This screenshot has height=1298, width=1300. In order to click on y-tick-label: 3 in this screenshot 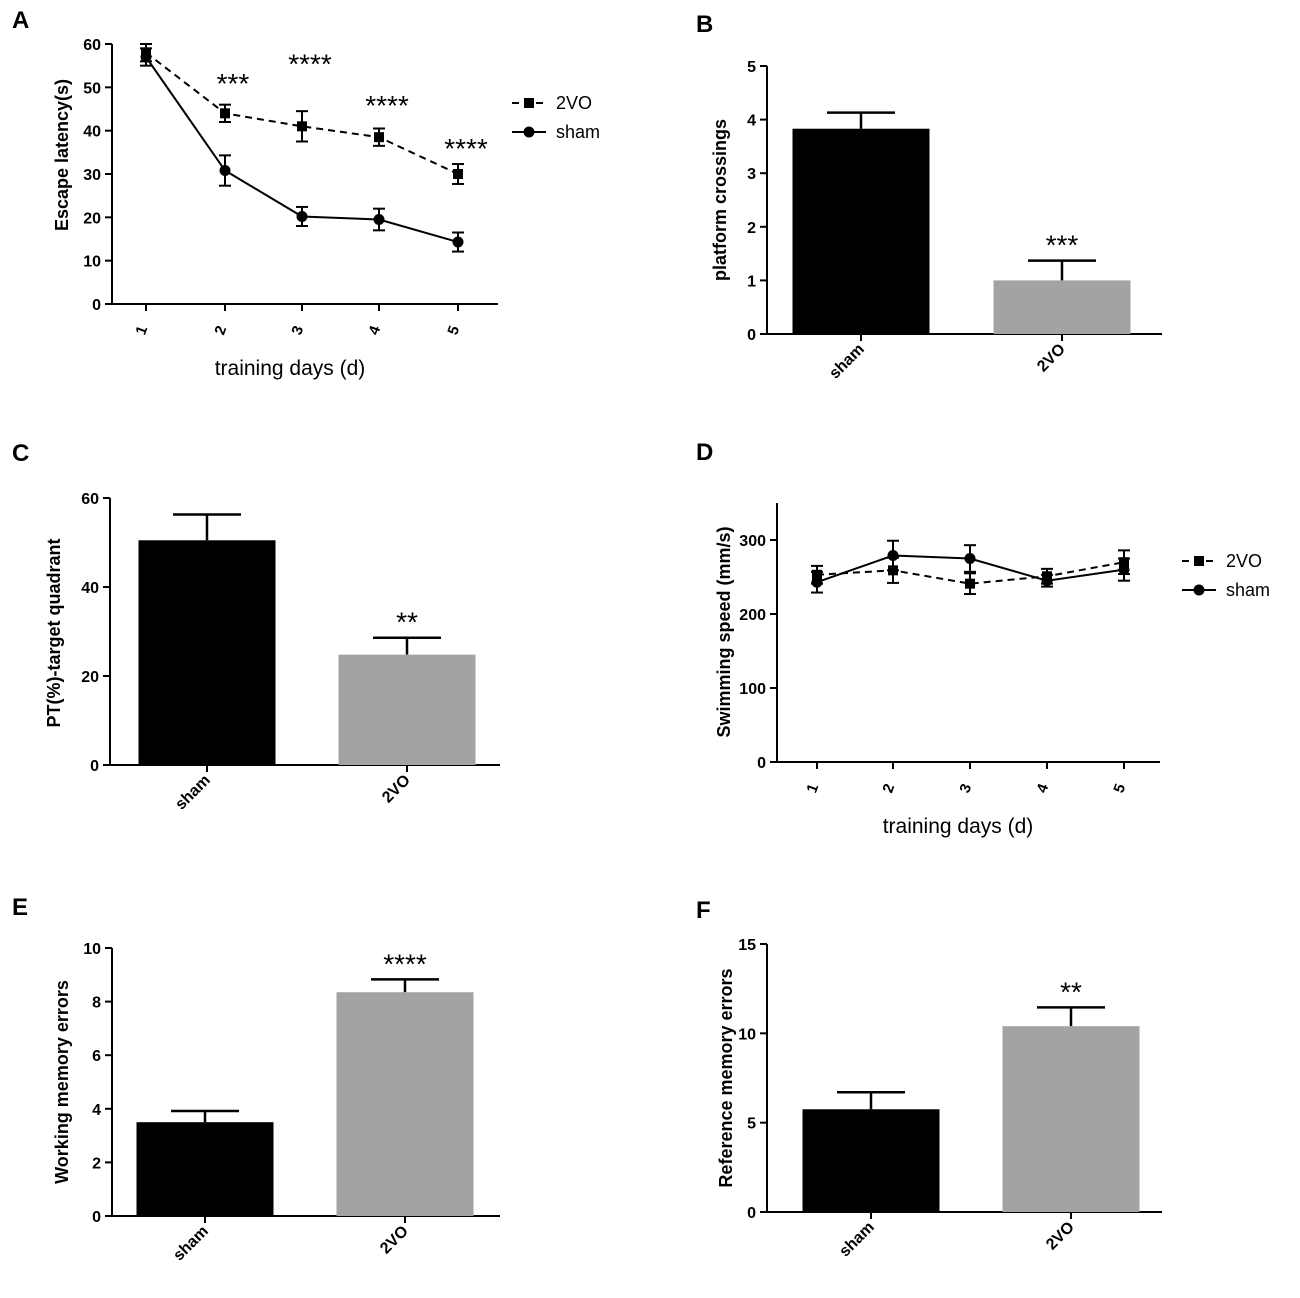, I will do `click(751, 174)`.